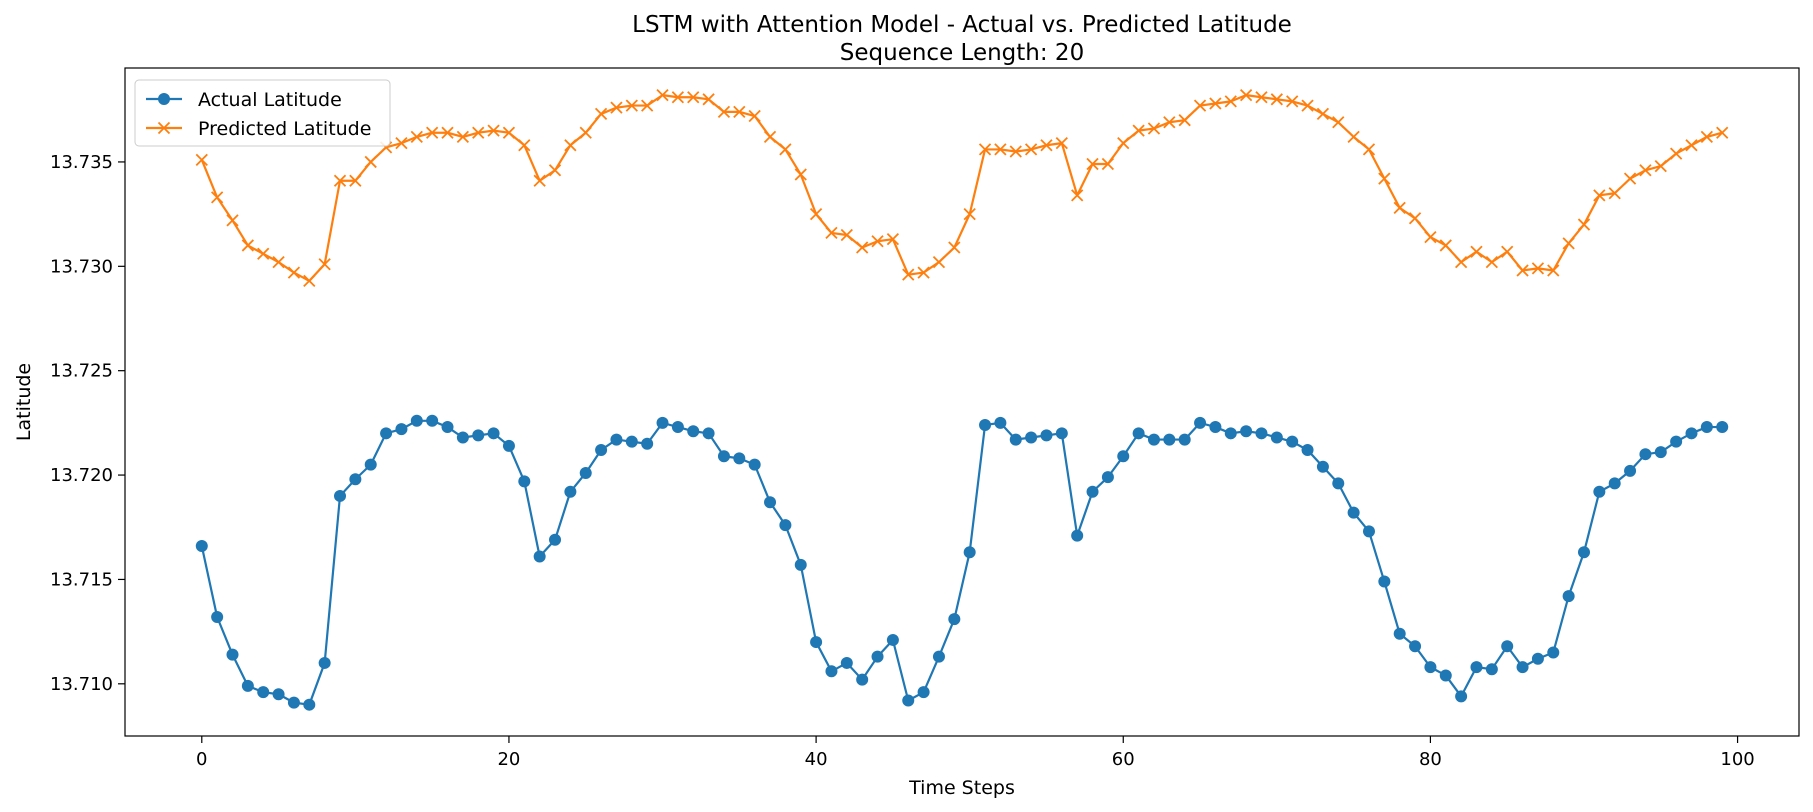  What do you see at coordinates (81, 579) in the screenshot?
I see `y-tick-label: 13.715` at bounding box center [81, 579].